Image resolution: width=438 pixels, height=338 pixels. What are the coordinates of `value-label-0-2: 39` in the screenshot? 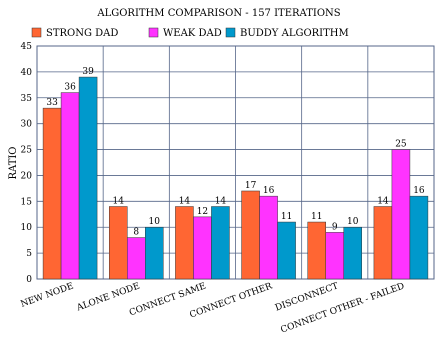 It's located at (88, 72).